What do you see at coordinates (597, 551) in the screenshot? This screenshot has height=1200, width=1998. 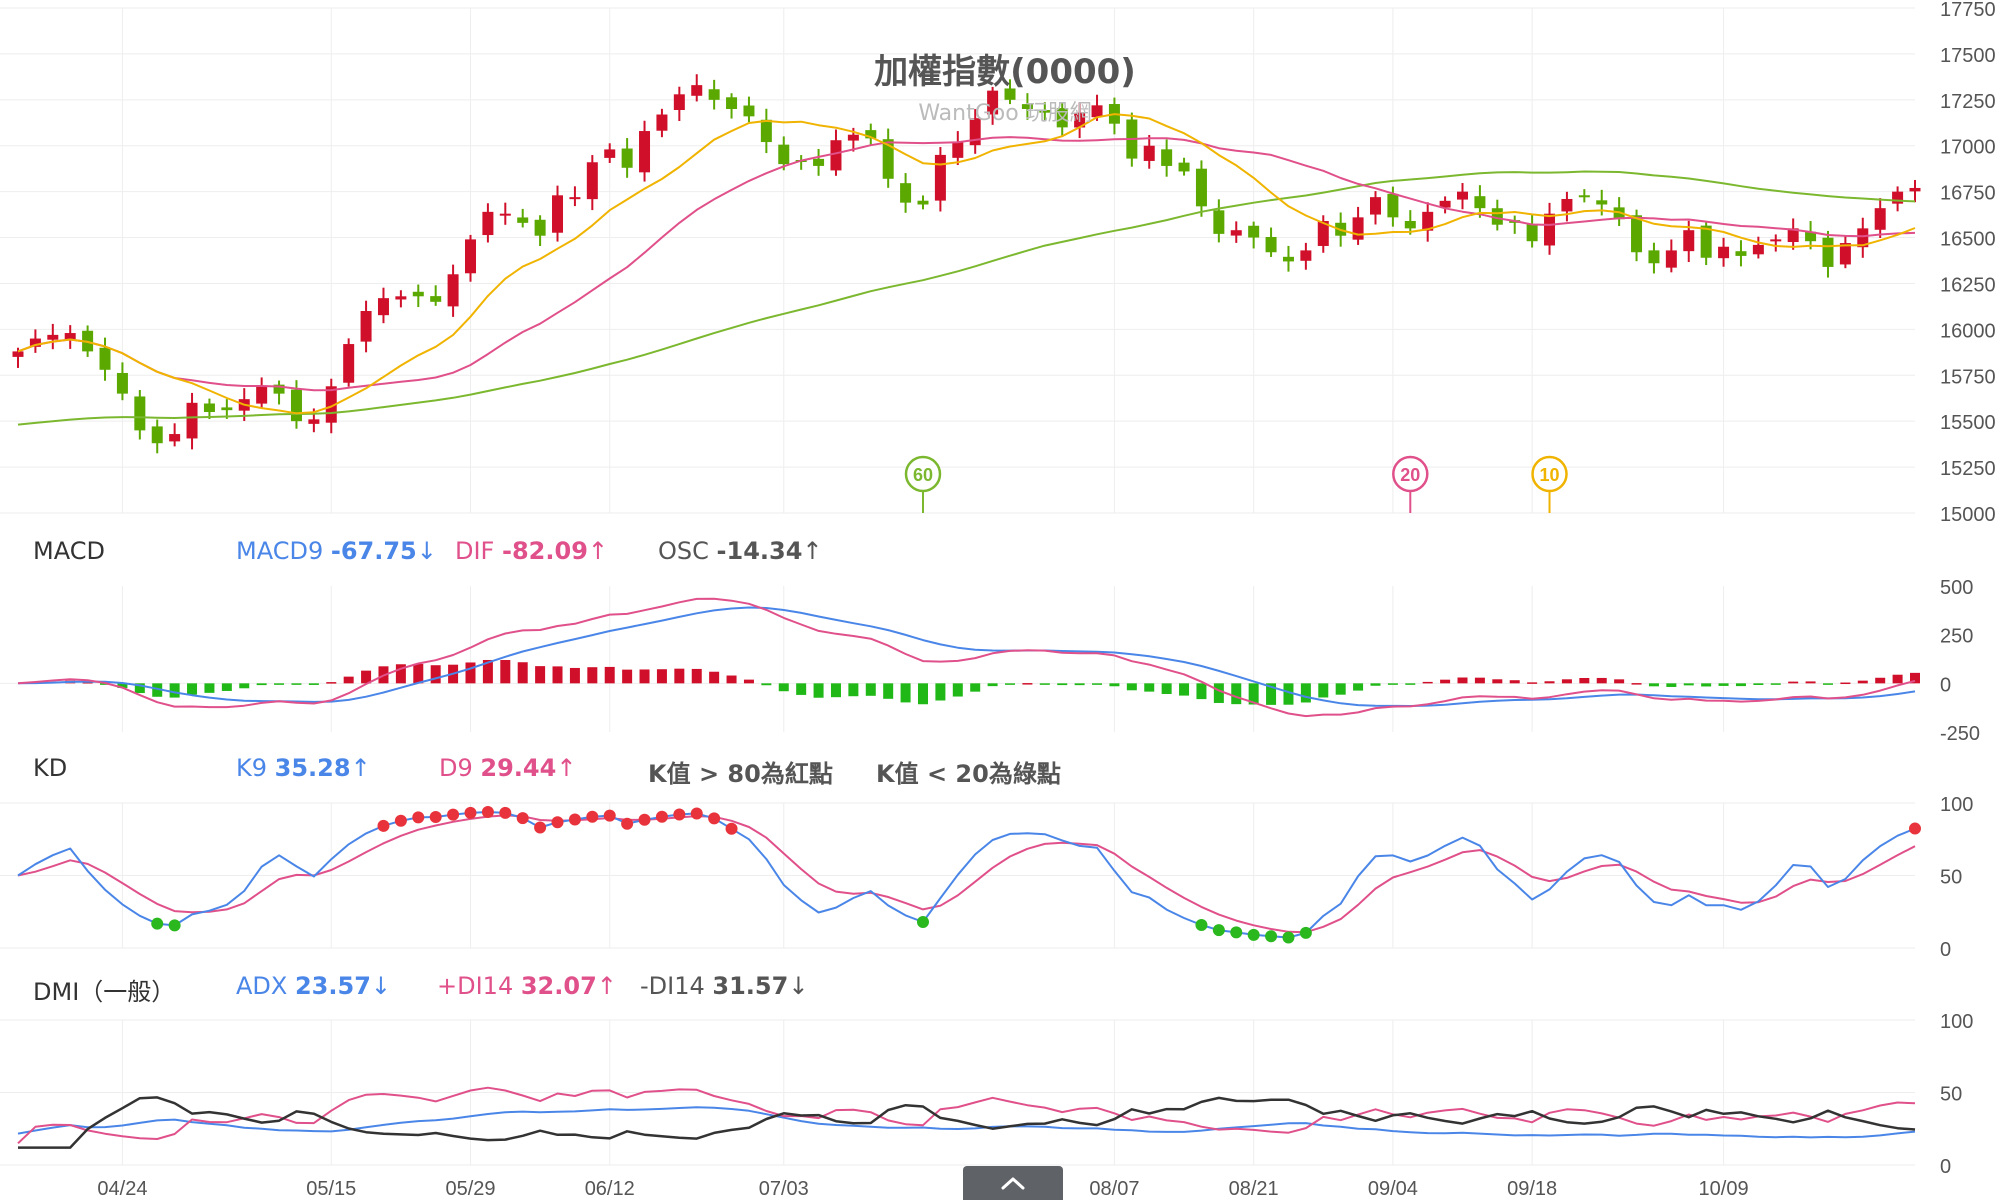 I see `arrow-up-icon: ↑` at bounding box center [597, 551].